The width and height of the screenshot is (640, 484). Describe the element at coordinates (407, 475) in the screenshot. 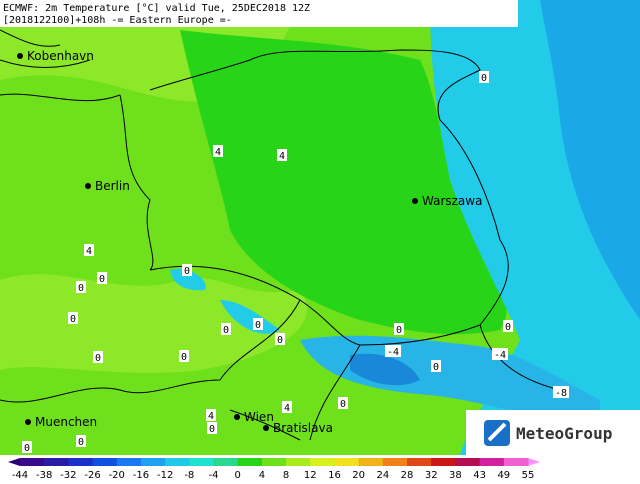

I see `colorbar-label: 28` at that location.